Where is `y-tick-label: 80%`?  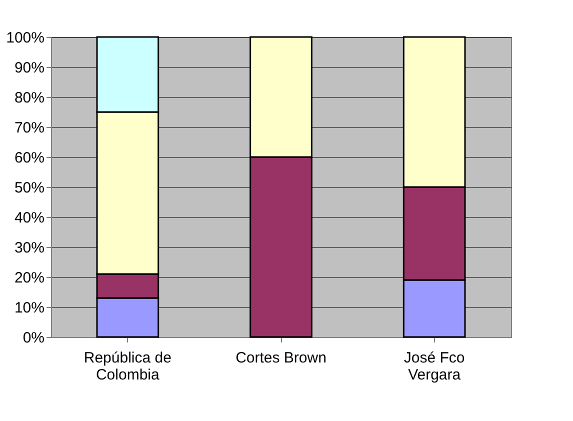 y-tick-label: 80% is located at coordinates (29, 98).